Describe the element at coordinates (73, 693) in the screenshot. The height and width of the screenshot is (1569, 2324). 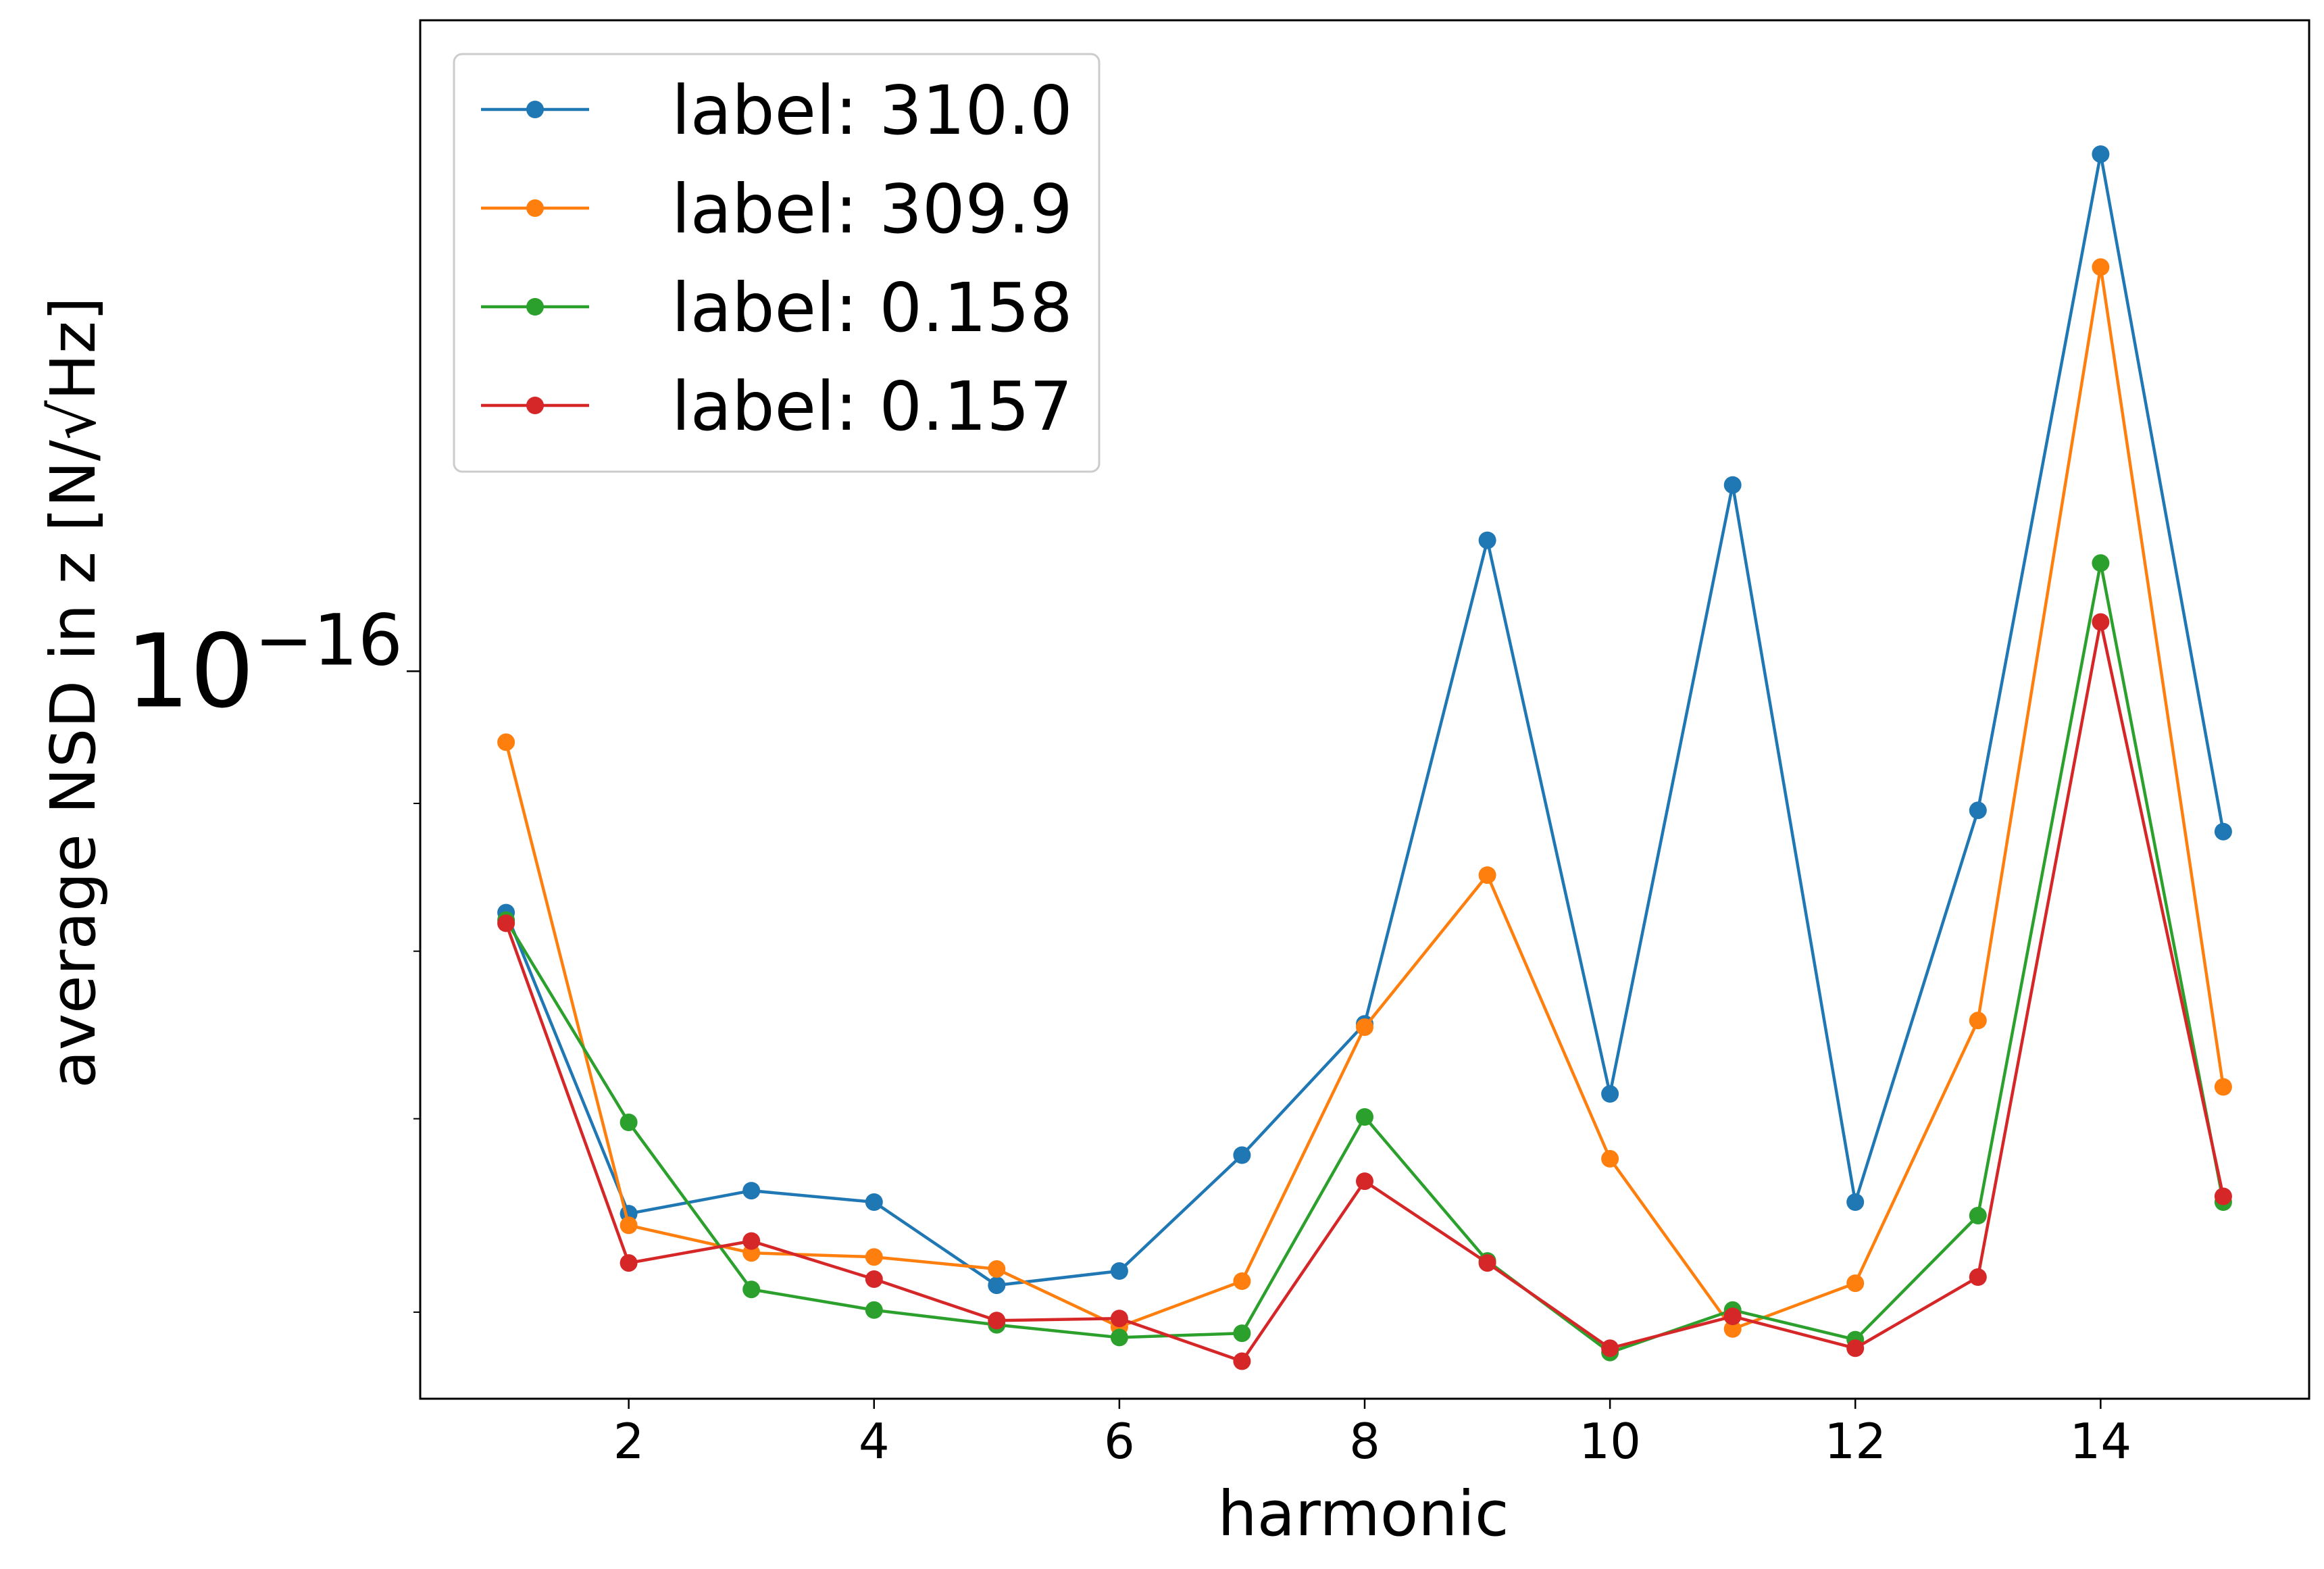
I see `y-axis-label: average NSD in z [N/√Hz]` at that location.